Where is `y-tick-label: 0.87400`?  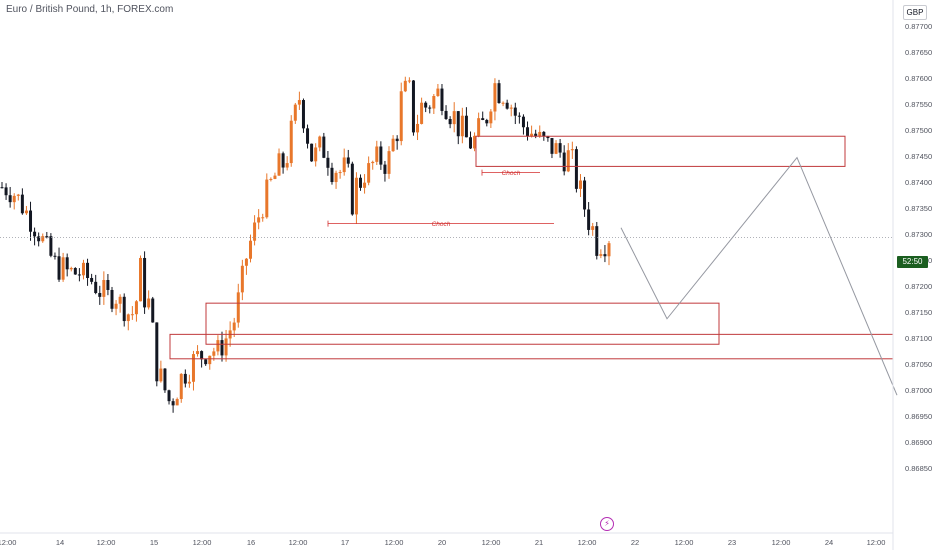
y-tick-label: 0.87400 is located at coordinates (918, 182).